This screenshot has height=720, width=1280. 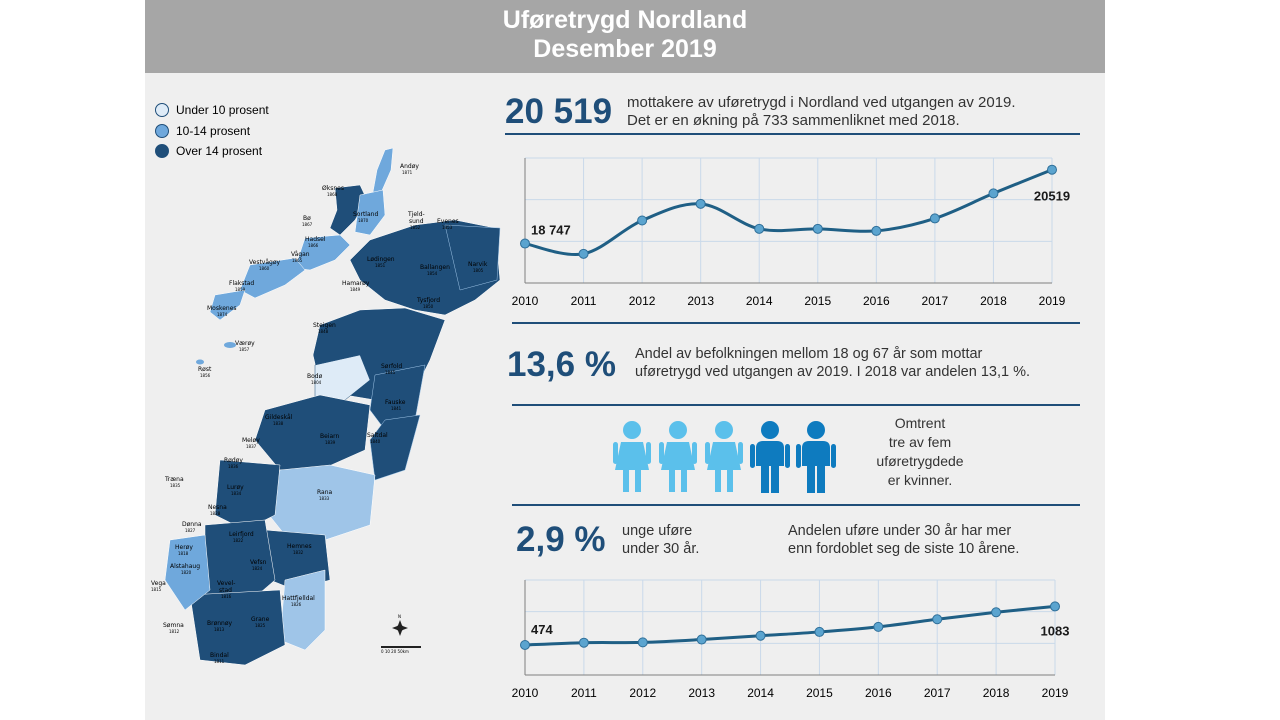 What do you see at coordinates (330, 436) in the screenshot?
I see `map-label: Beiarn` at bounding box center [330, 436].